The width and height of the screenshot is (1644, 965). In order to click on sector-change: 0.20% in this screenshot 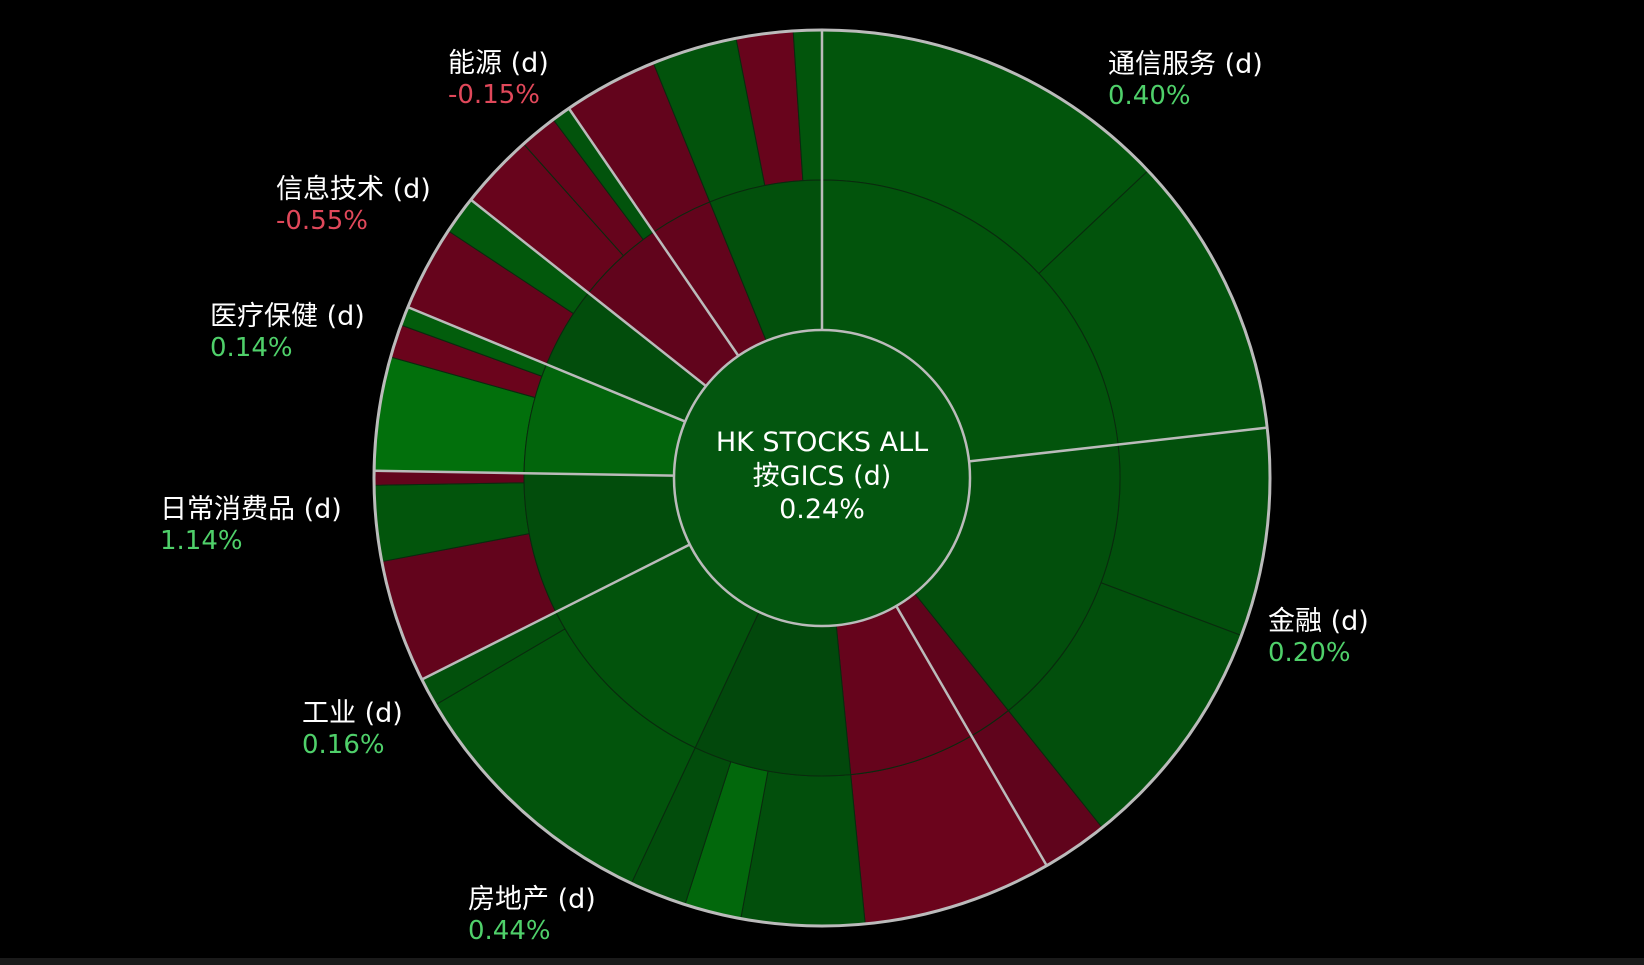, I will do `click(1309, 653)`.